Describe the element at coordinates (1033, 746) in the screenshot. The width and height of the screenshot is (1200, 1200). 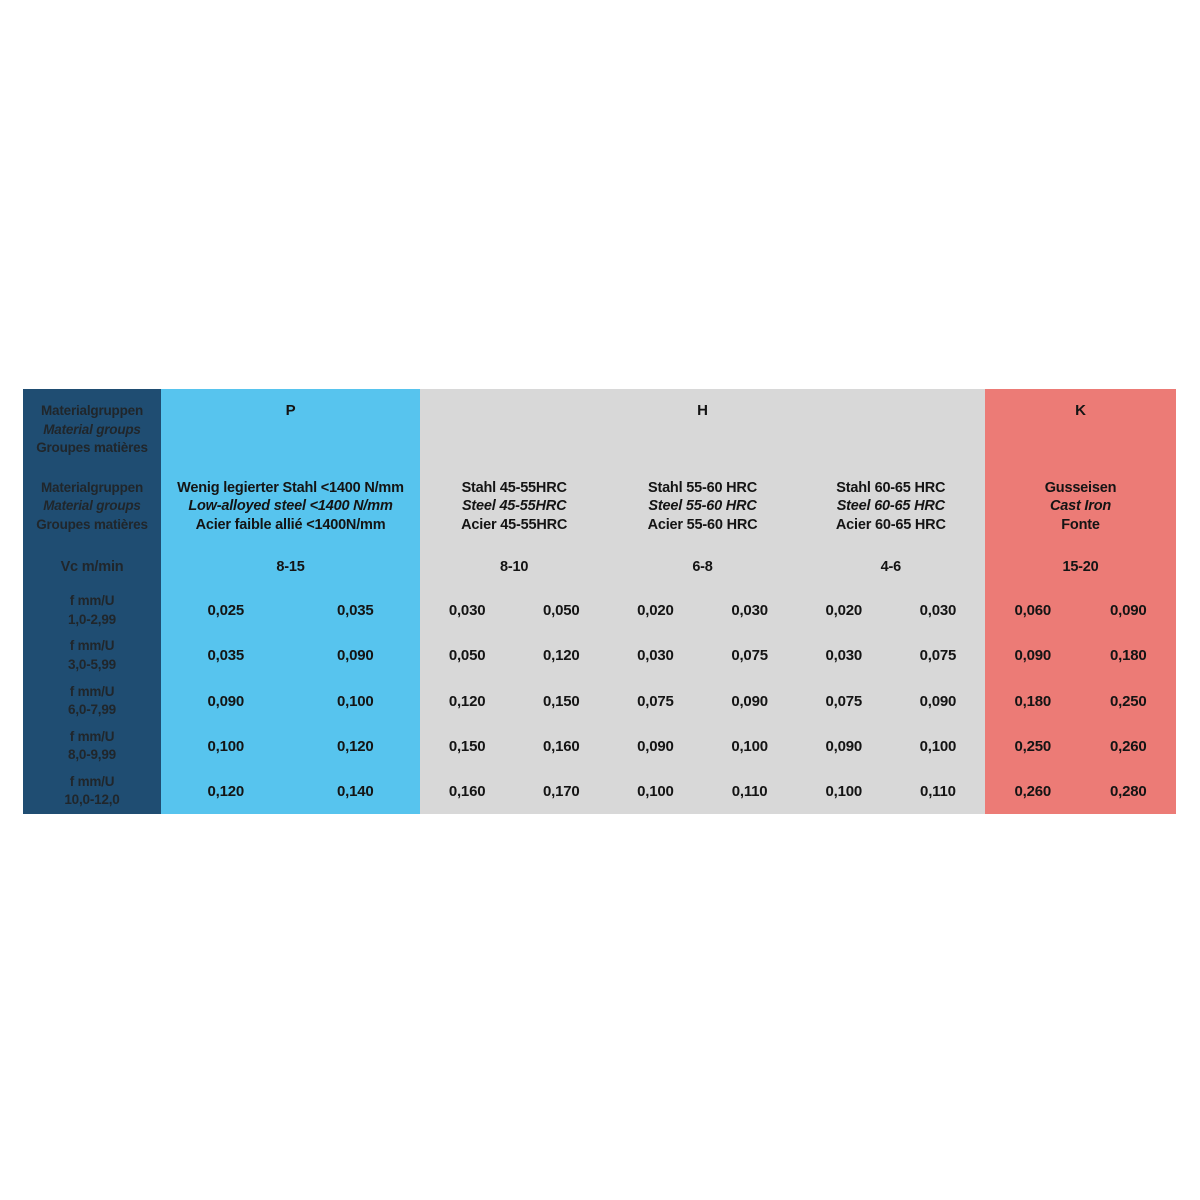
I see `feed-value-min: 0,250` at that location.